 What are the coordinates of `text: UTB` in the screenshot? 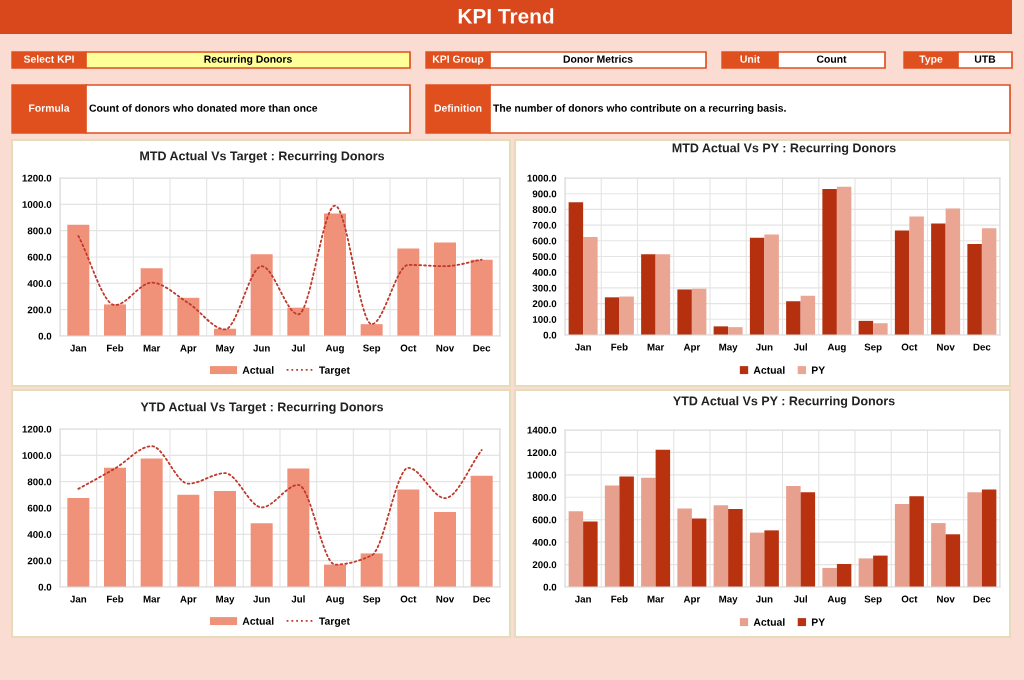 It's located at (985, 59).